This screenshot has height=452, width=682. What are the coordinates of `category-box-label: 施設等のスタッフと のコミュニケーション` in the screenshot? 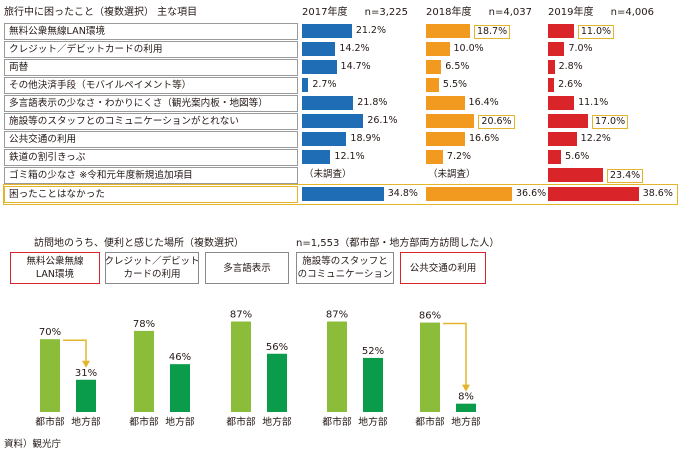 It's located at (345, 268).